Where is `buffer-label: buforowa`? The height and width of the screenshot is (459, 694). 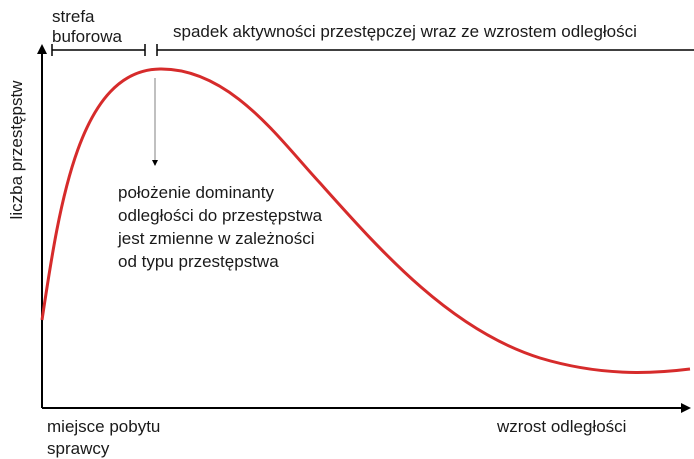 buffer-label: buforowa is located at coordinates (87, 36).